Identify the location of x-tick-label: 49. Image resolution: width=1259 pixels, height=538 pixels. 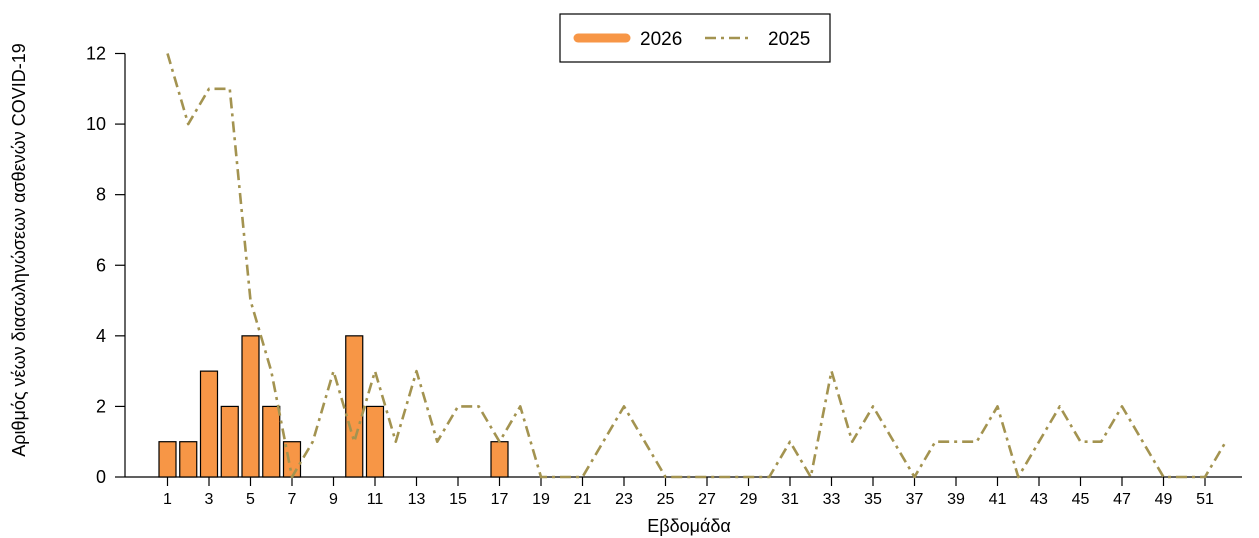
(1164, 499).